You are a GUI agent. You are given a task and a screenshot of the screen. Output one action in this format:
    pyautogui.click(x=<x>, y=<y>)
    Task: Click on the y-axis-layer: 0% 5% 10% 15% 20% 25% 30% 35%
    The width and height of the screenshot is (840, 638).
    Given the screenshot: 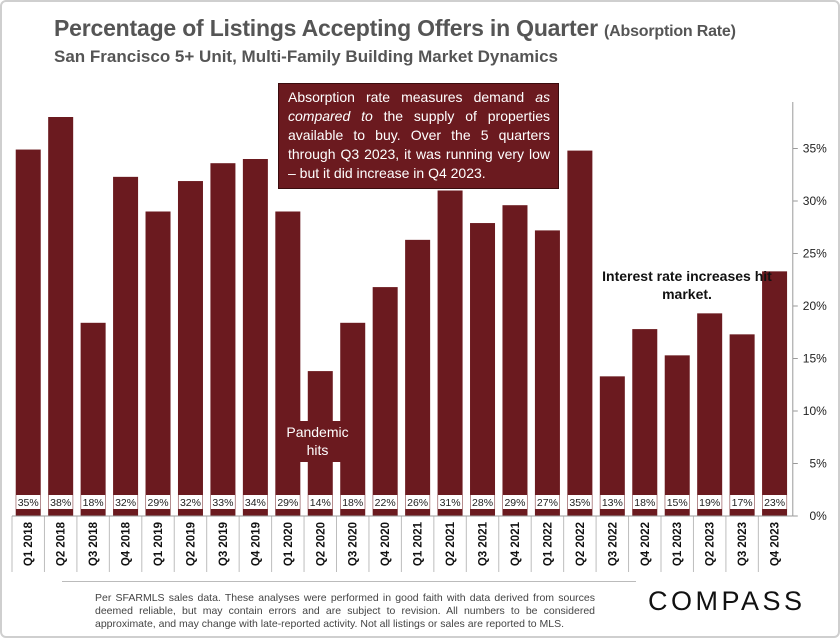 What is the action you would take?
    pyautogui.click(x=809, y=312)
    